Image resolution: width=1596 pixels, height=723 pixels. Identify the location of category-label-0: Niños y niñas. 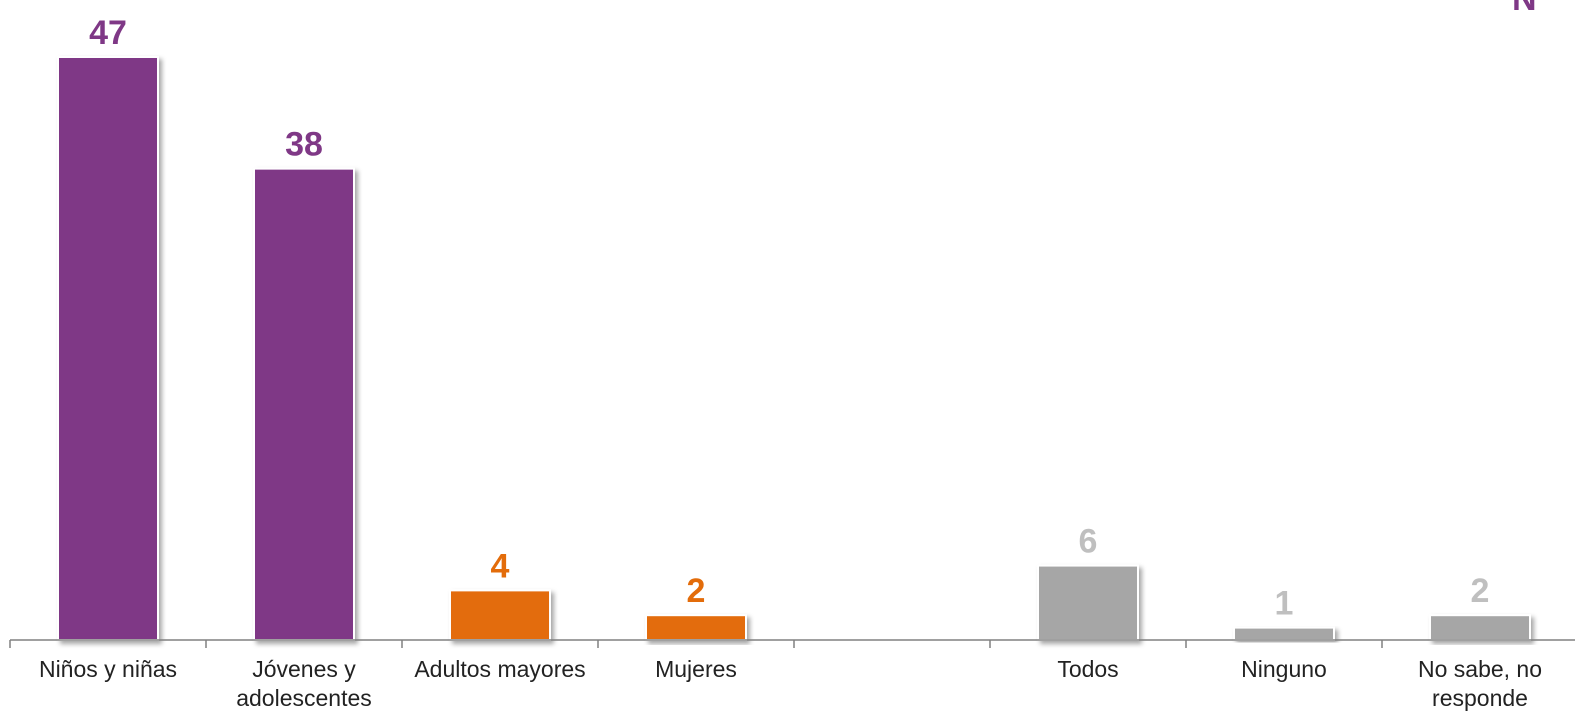
(108, 669).